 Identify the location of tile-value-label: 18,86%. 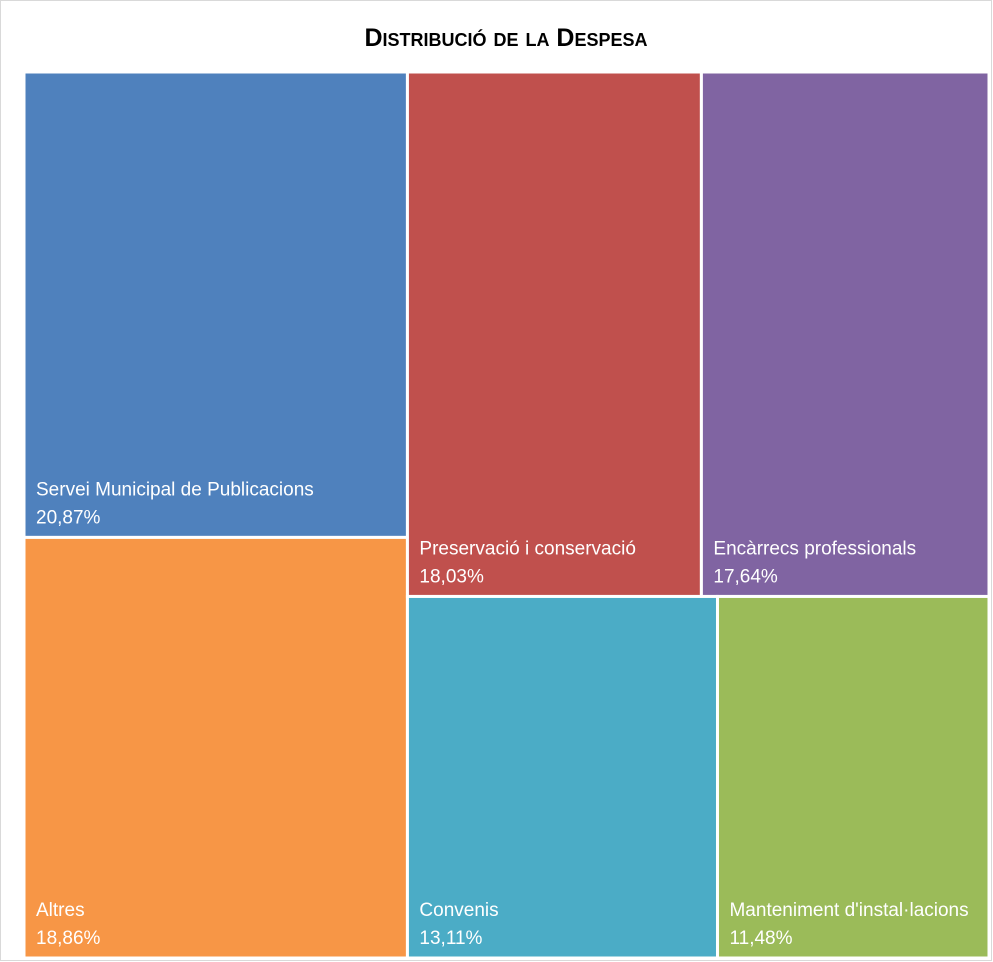
(68, 938).